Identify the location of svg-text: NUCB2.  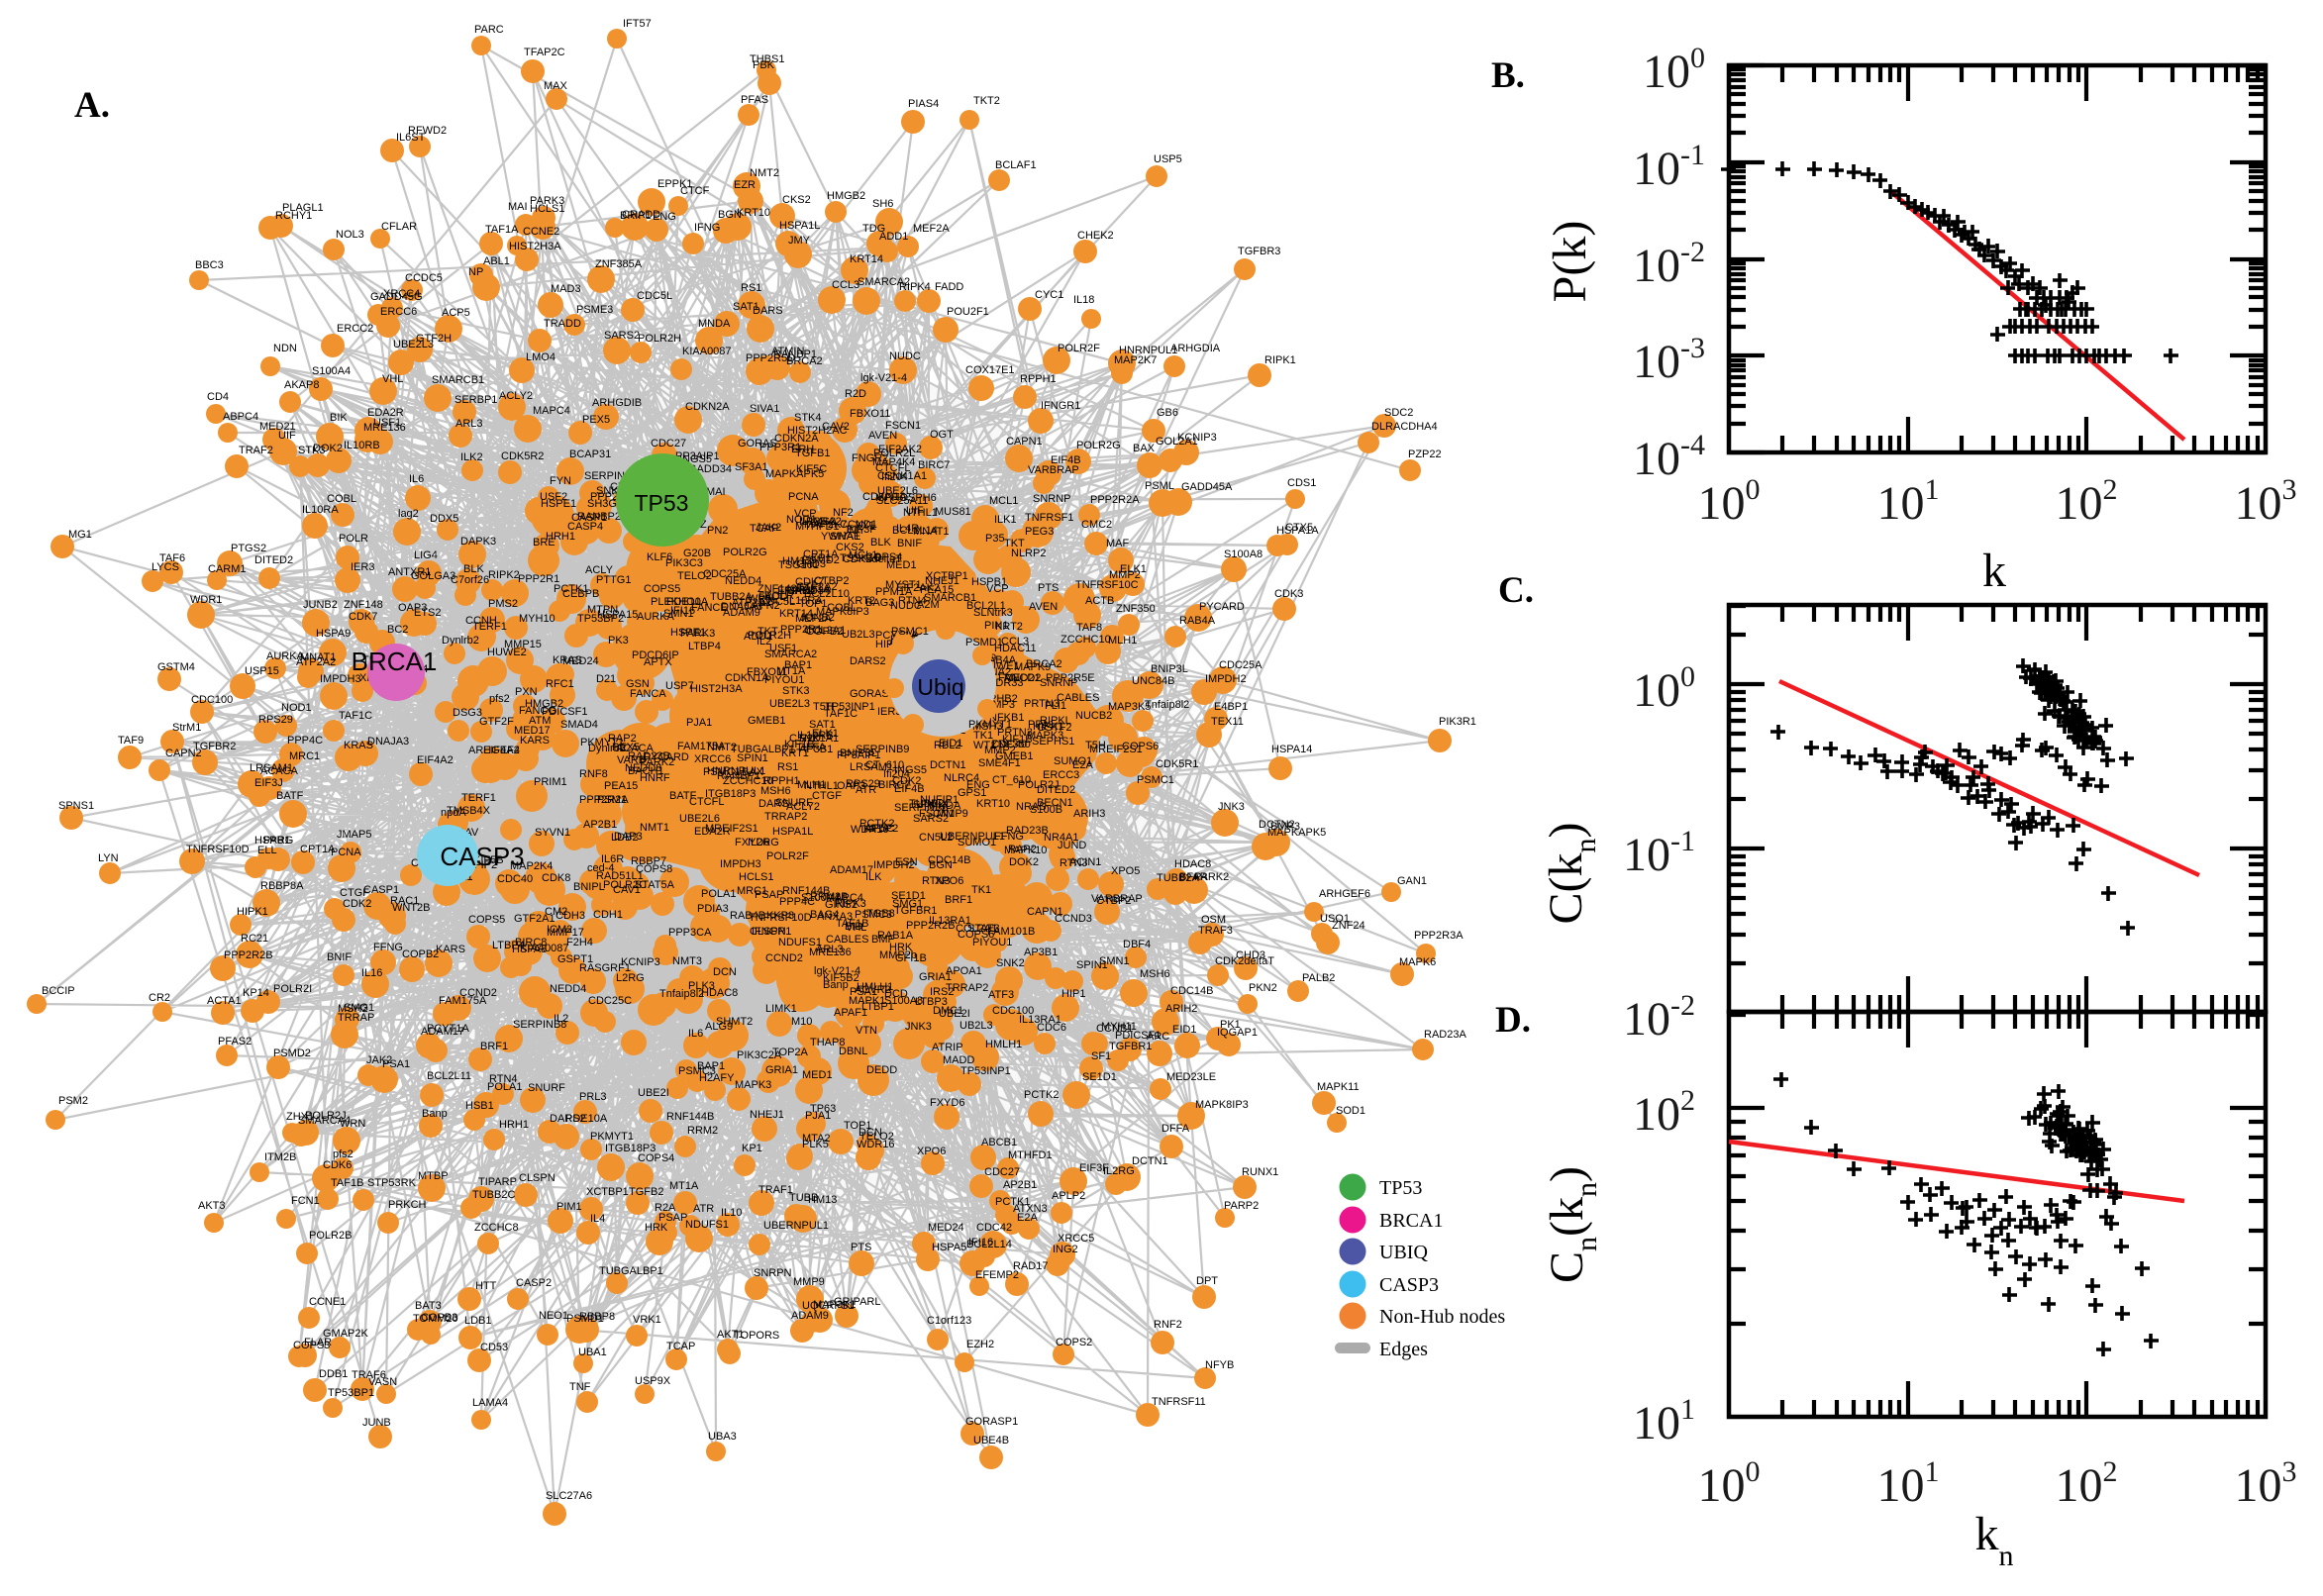
(1093, 716).